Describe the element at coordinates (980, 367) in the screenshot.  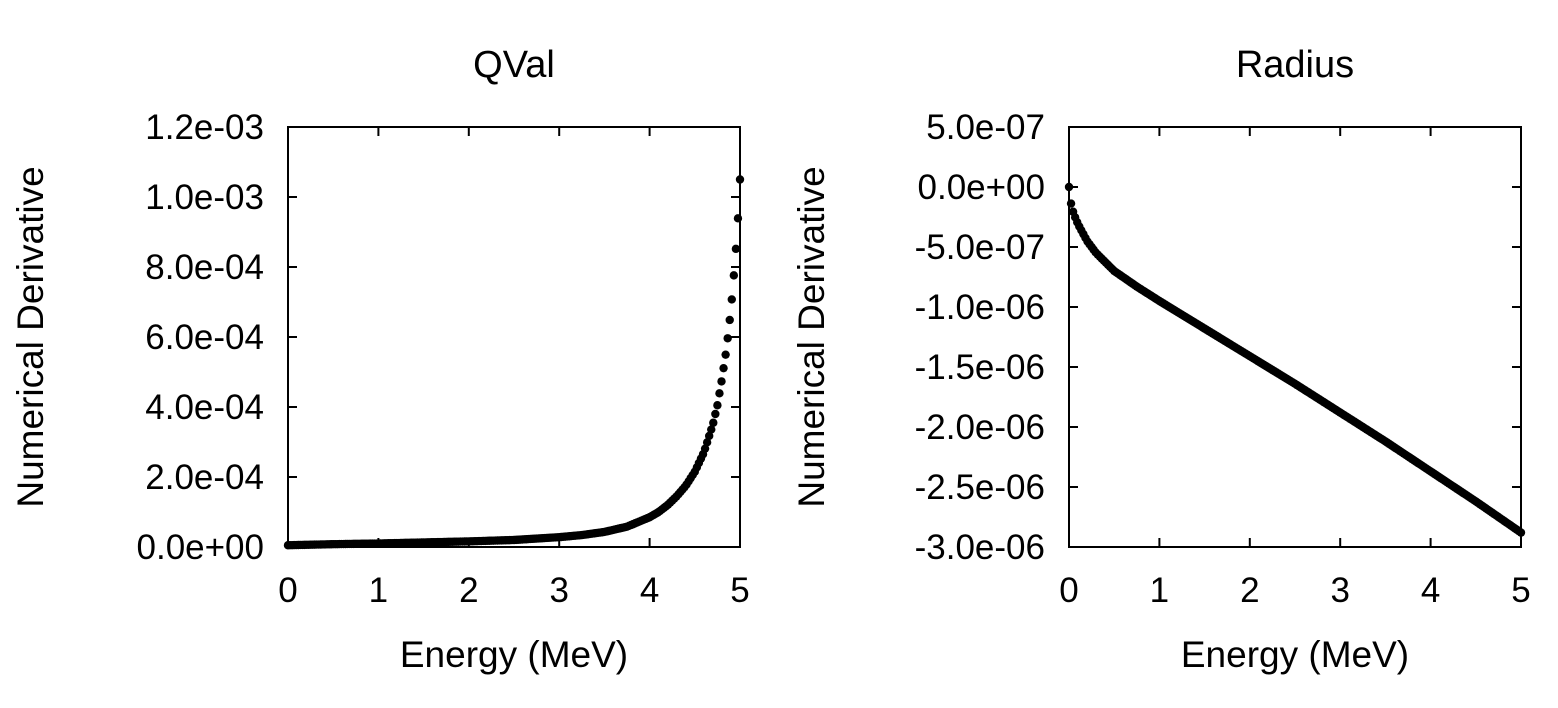
I see `y-tick-label: -1.5e-06` at that location.